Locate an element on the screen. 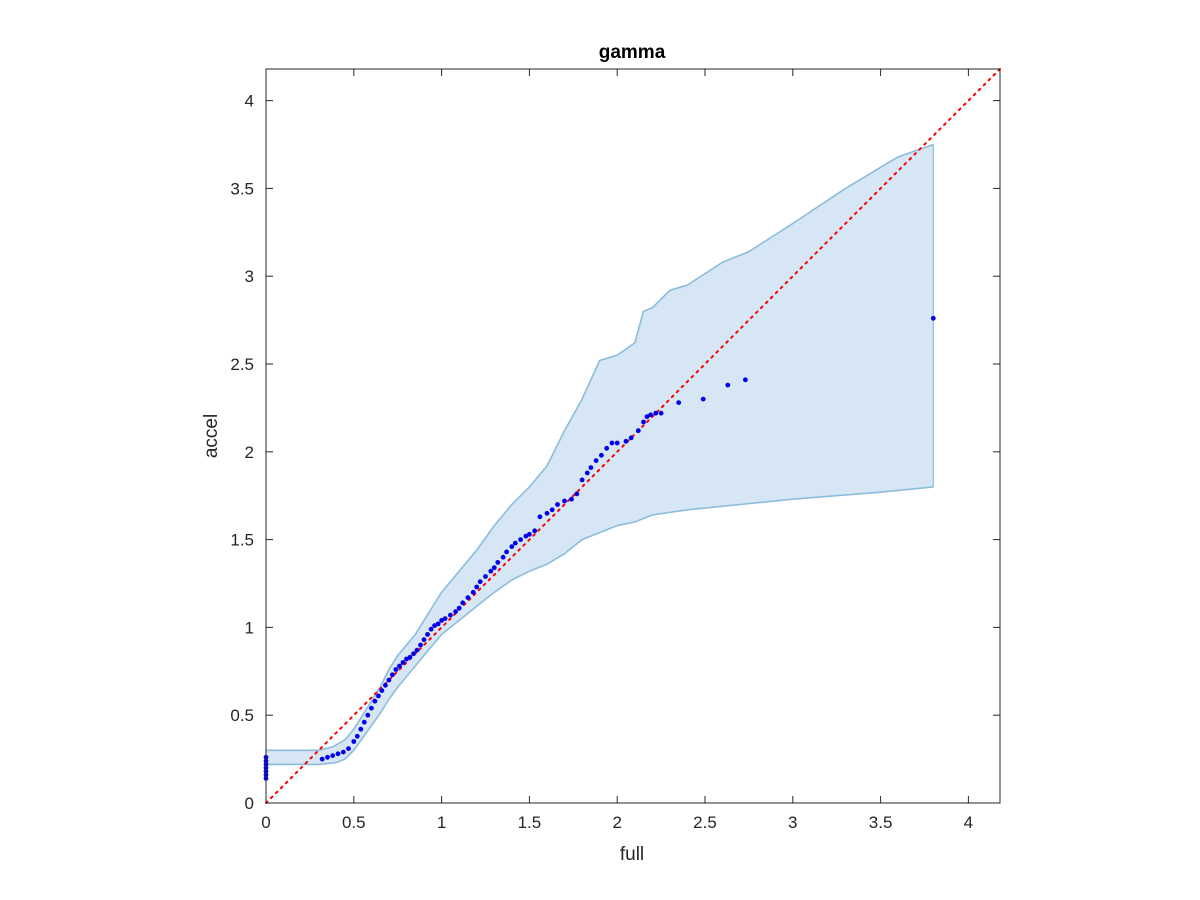  y-tick-label: 1.5 is located at coordinates (242, 540).